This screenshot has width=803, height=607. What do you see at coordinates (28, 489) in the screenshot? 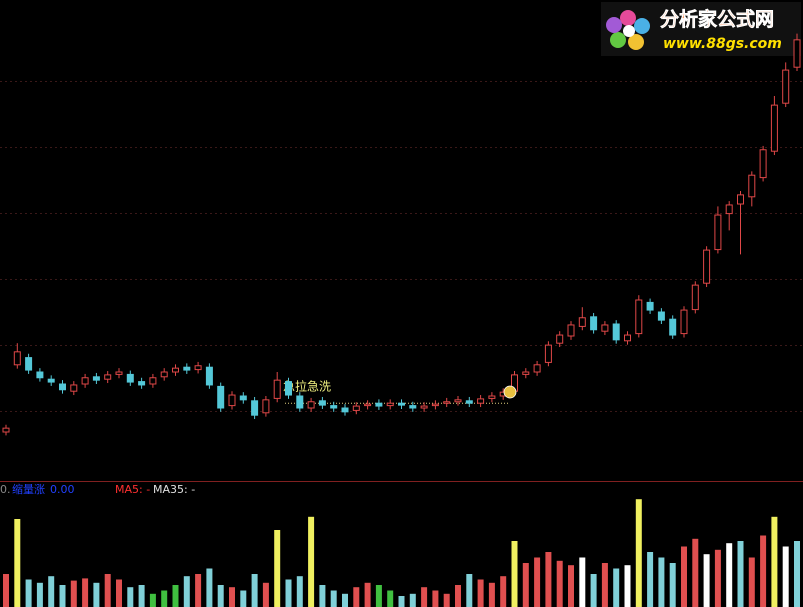
I see `legend-indicator: 缩量涨` at bounding box center [28, 489].